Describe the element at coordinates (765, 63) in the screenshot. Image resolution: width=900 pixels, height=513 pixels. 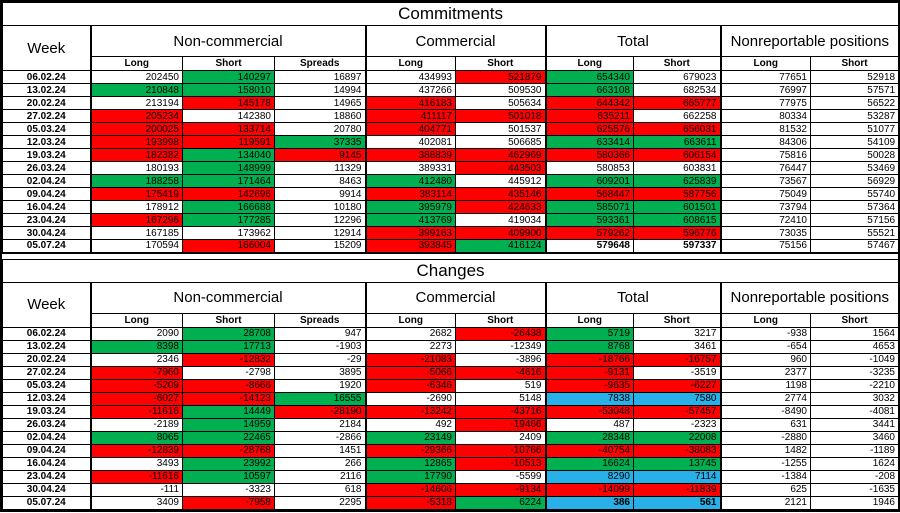
I see `col-header-nr-long: Long` at that location.